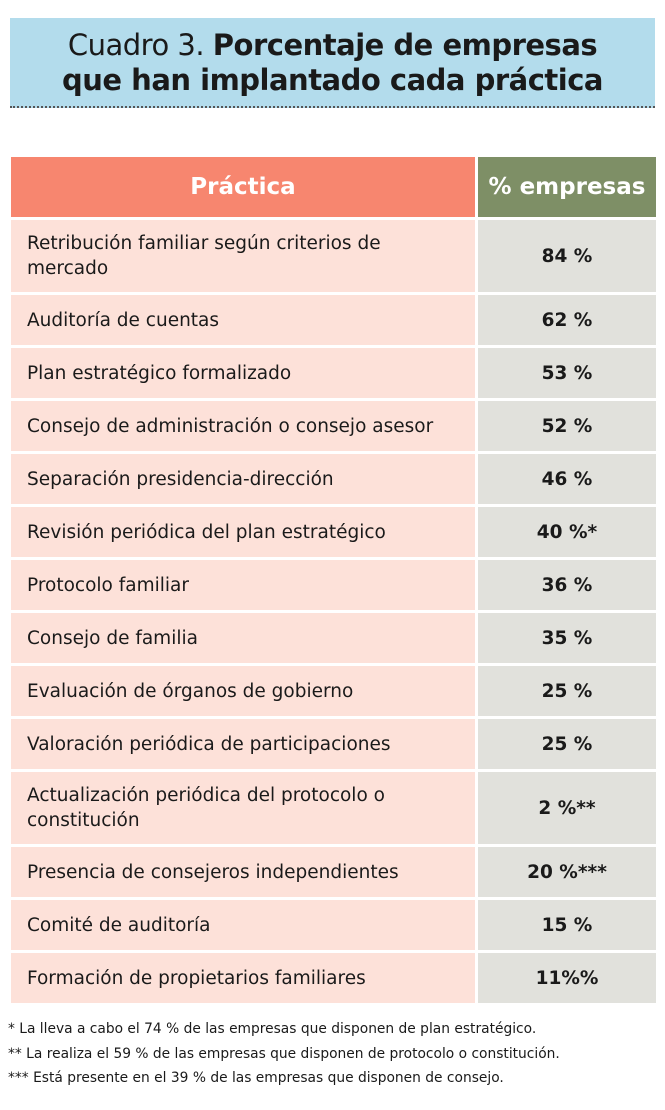 This screenshot has height=1110, width=665. Describe the element at coordinates (136, 45) in the screenshot. I see `title-label: Cuadro 3.` at that location.